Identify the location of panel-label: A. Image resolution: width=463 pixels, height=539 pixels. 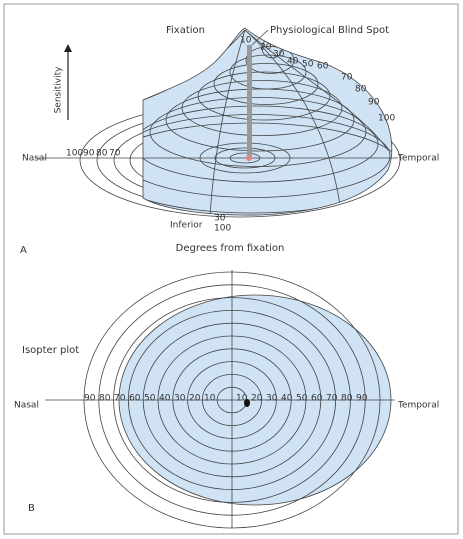
(23, 250).